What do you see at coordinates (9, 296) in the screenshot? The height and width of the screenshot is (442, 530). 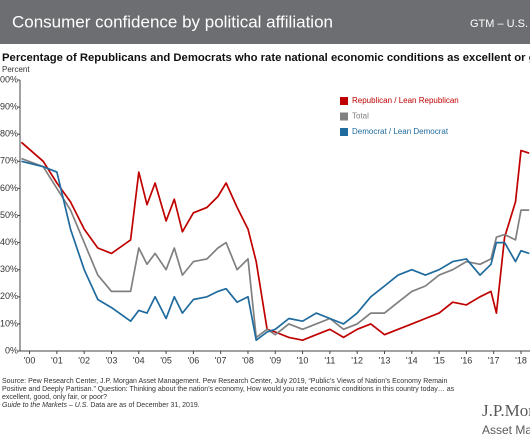 I see `y-tick-label: 20%` at bounding box center [9, 296].